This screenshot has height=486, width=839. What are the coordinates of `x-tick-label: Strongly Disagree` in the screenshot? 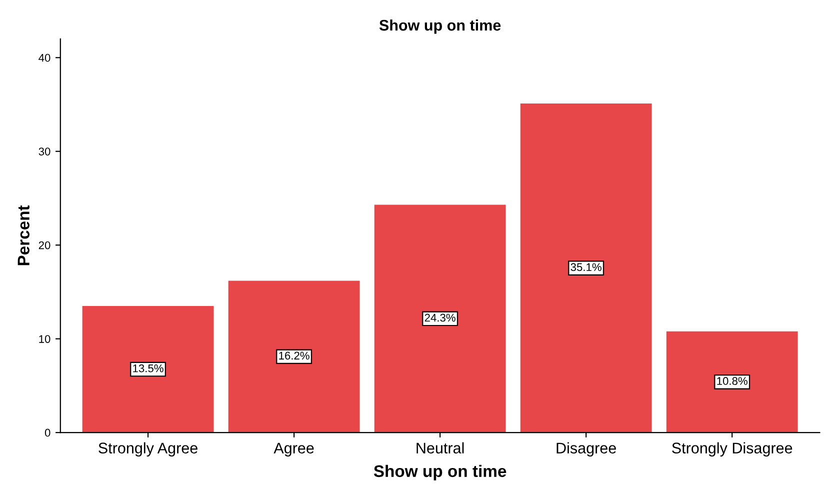 It's located at (732, 449).